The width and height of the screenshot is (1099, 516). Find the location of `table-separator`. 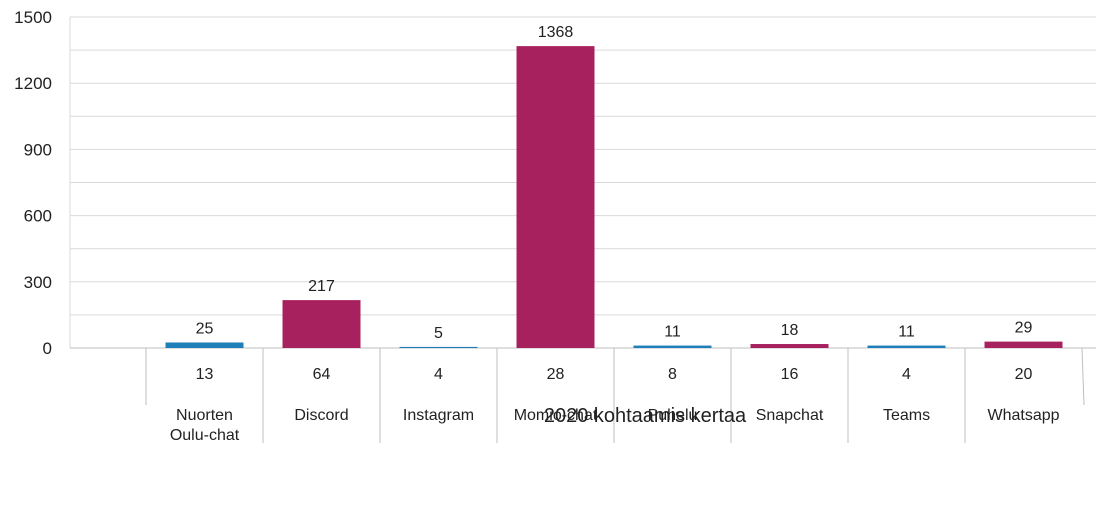

table-separator is located at coordinates (1083, 376).